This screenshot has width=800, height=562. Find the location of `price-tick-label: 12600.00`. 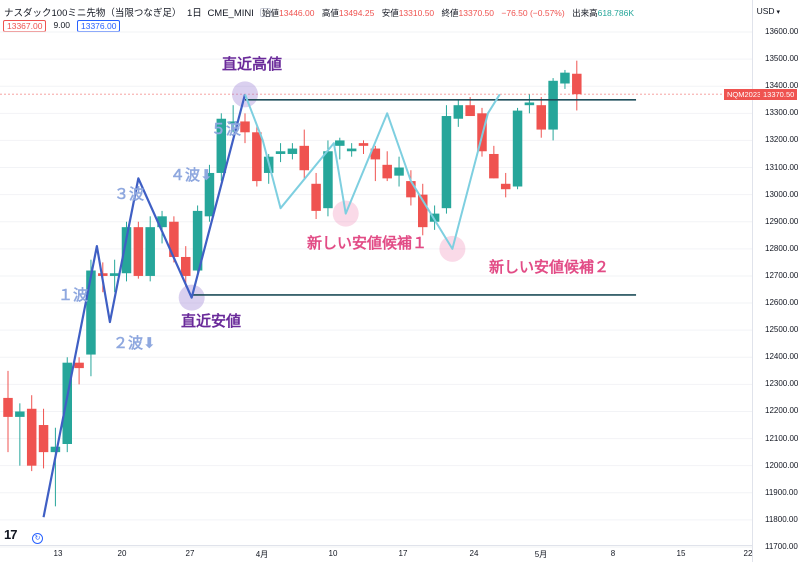

price-tick-label: 12600.00 is located at coordinates (782, 303).